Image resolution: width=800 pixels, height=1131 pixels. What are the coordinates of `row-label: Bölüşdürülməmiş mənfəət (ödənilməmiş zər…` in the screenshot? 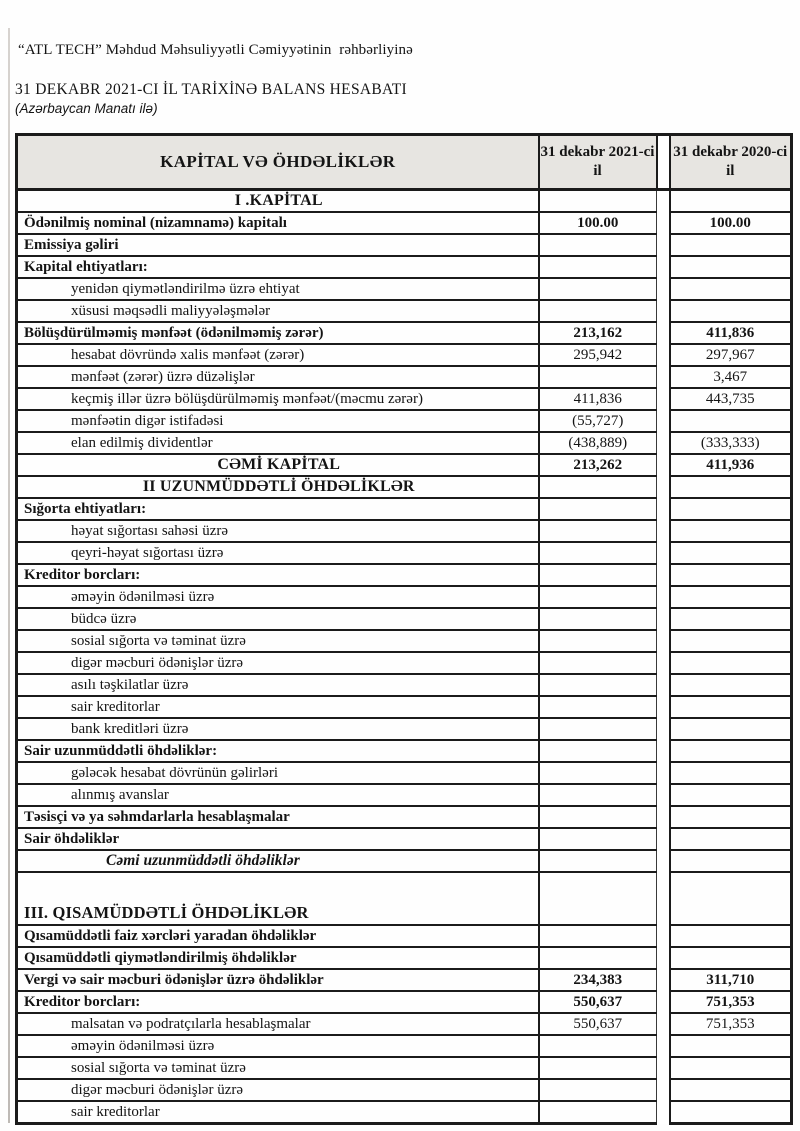 It's located at (277, 333).